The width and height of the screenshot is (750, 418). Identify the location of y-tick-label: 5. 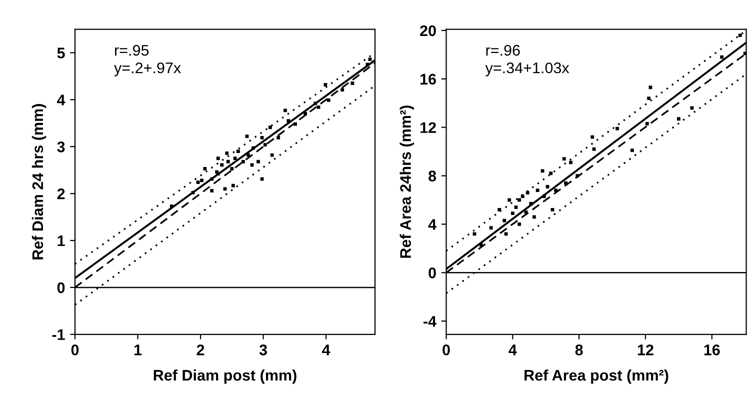
(61, 53).